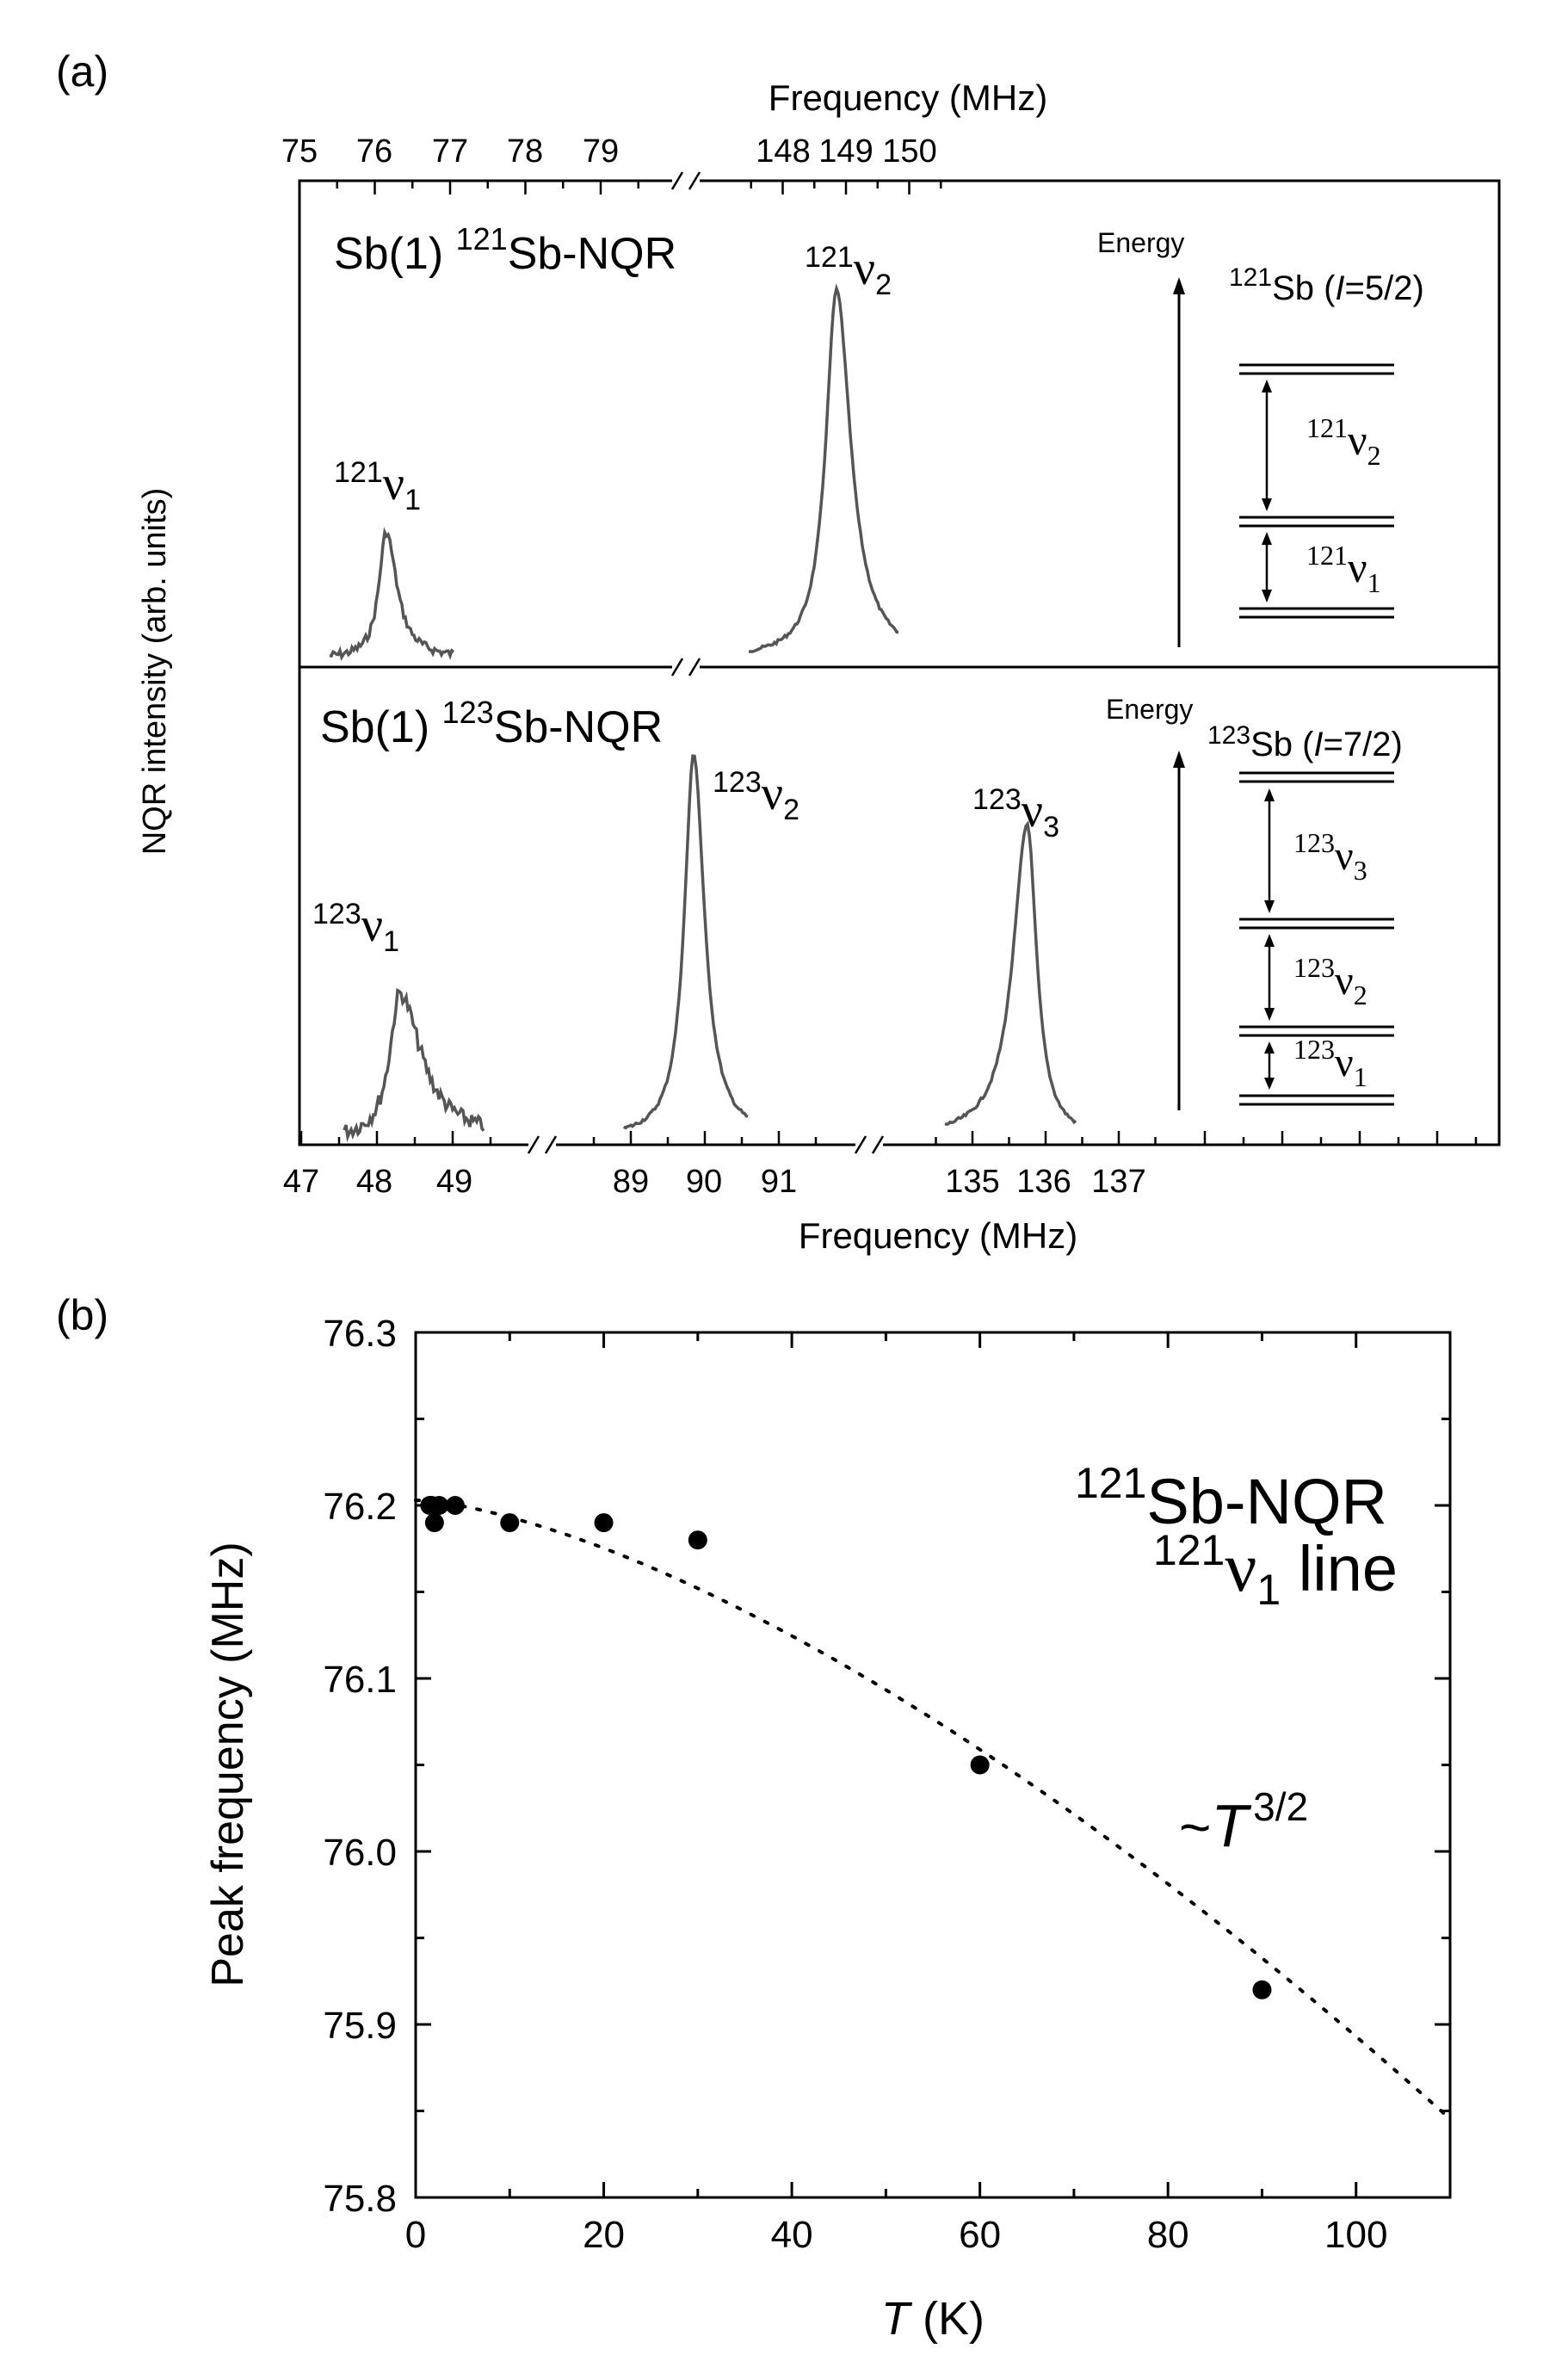  What do you see at coordinates (1168, 2235) in the screenshot?
I see `x-tick-label: 80` at bounding box center [1168, 2235].